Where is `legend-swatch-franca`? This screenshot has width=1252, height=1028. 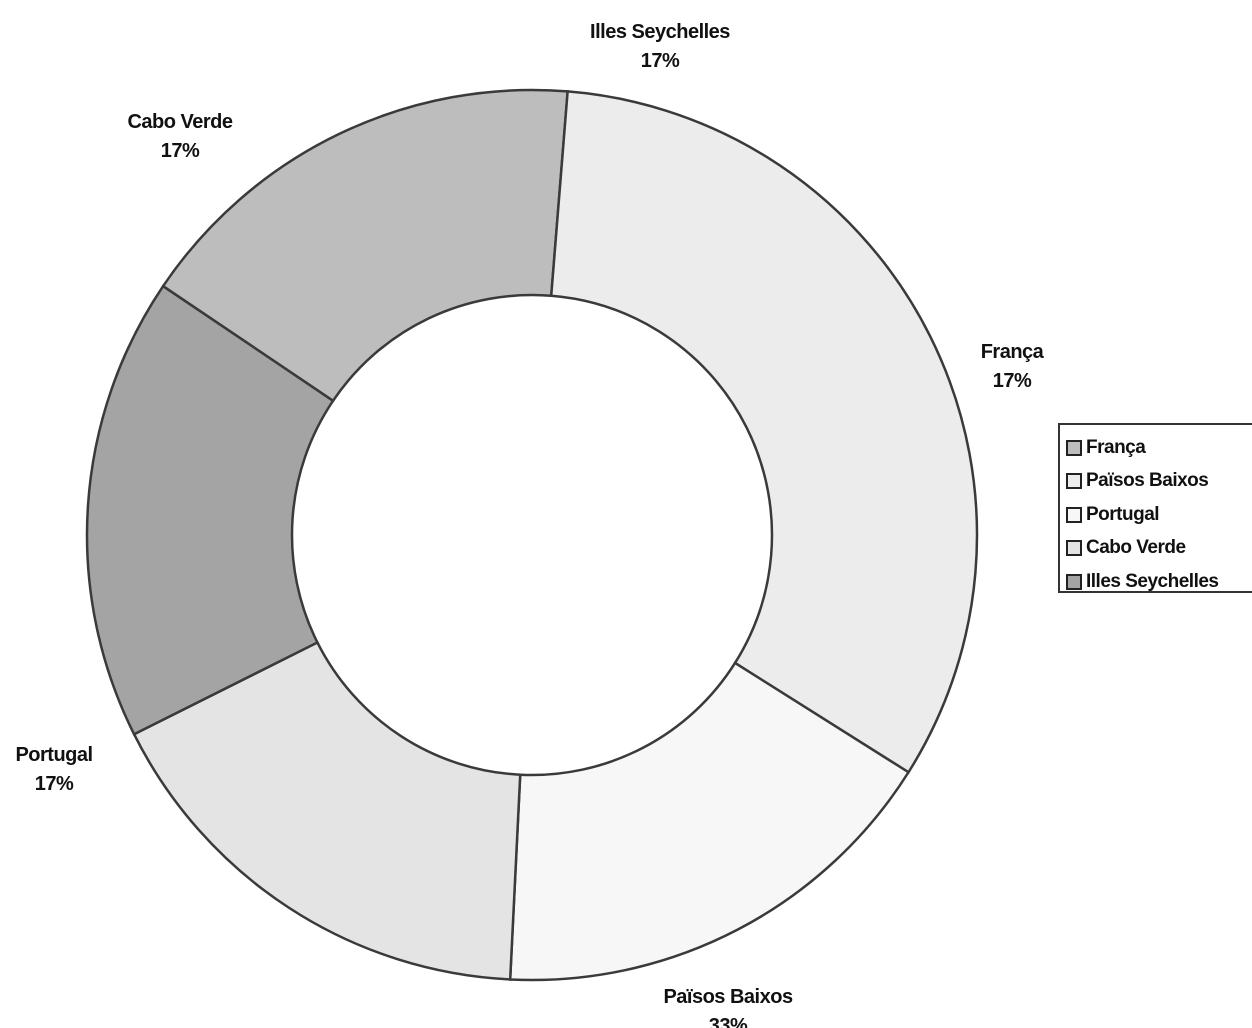
legend-swatch-franca is located at coordinates (1074, 447).